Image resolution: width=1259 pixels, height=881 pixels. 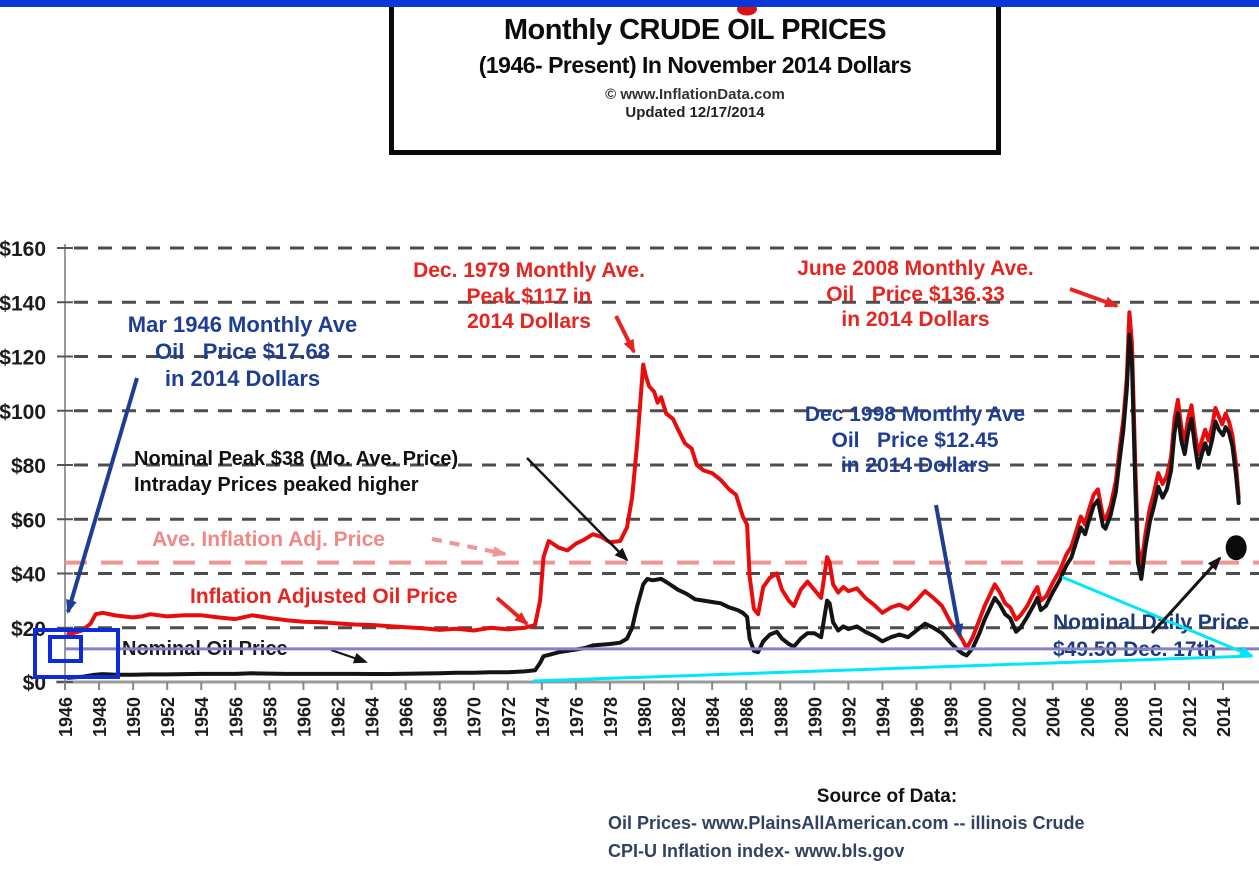 I want to click on svg-text: 1960, so click(x=304, y=717).